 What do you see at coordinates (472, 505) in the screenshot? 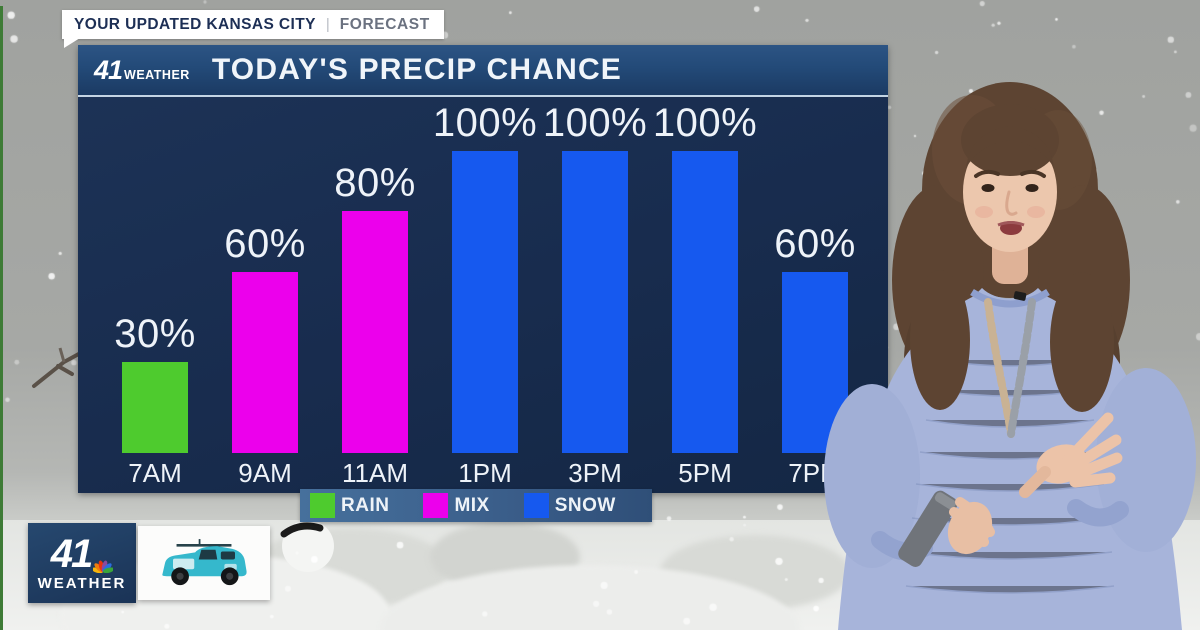
I see `legend-label: MIX` at bounding box center [472, 505].